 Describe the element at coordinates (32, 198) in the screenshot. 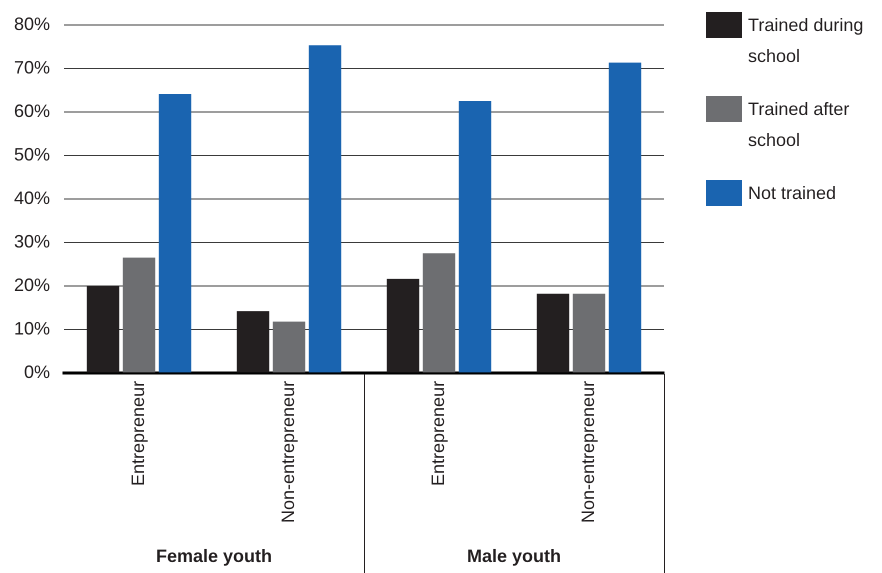

I see `y-tick-label: 40%` at that location.